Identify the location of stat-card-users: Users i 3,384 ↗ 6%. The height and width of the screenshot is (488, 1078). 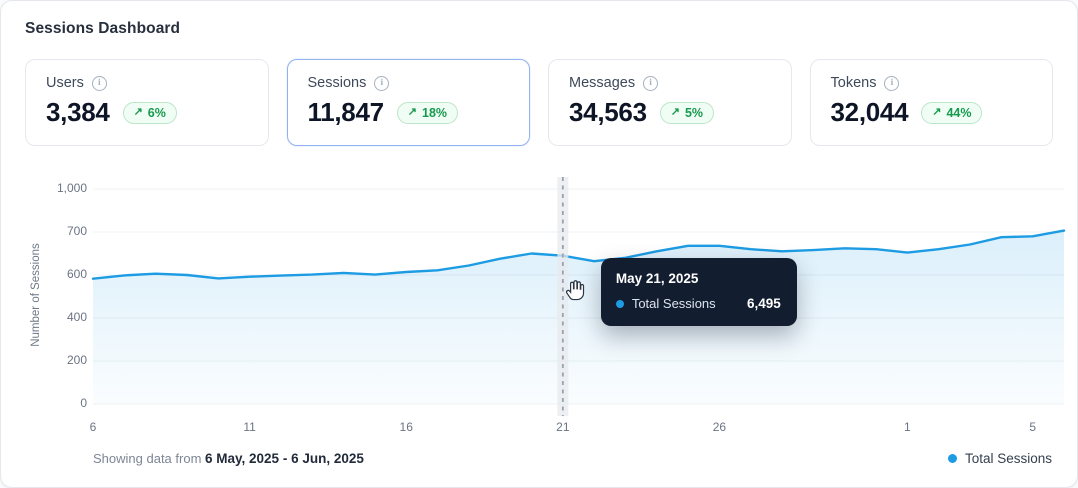
(147, 102).